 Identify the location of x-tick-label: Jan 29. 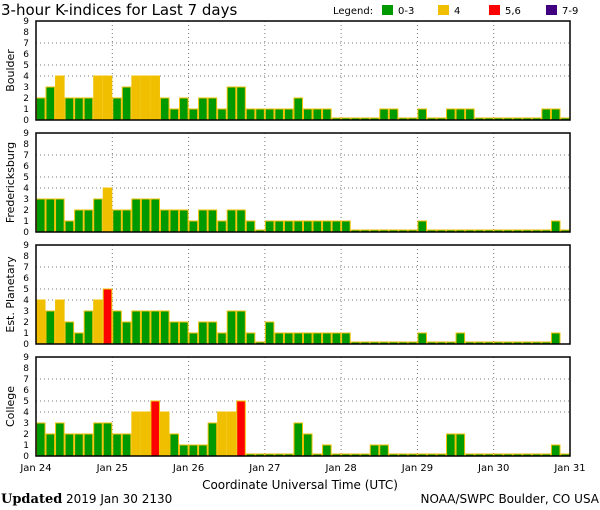
(417, 468).